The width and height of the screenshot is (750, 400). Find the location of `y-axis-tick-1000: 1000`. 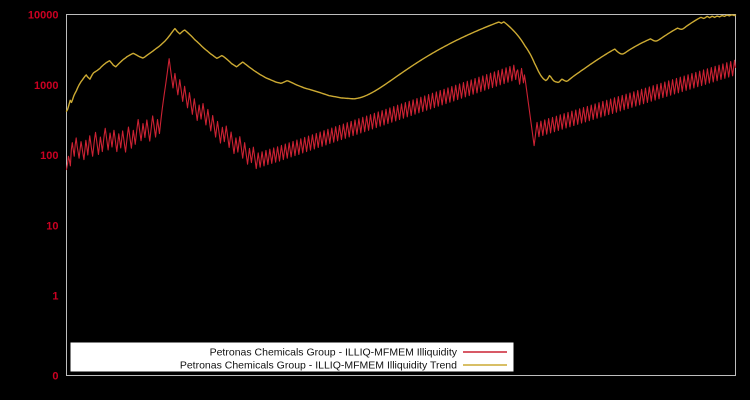

y-axis-tick-1000: 1000 is located at coordinates (46, 86).